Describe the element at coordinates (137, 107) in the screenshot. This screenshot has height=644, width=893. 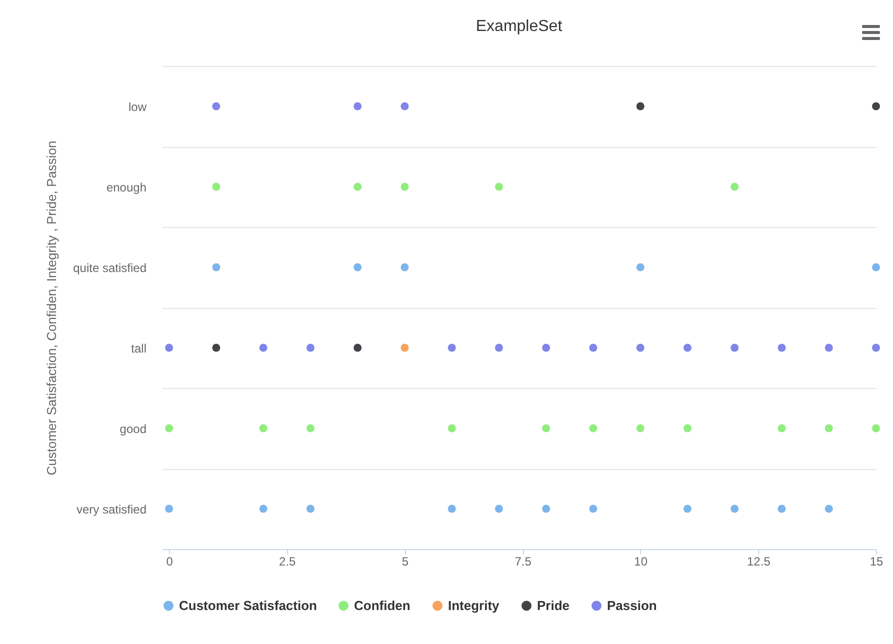
I see `y-tick-label: low` at that location.